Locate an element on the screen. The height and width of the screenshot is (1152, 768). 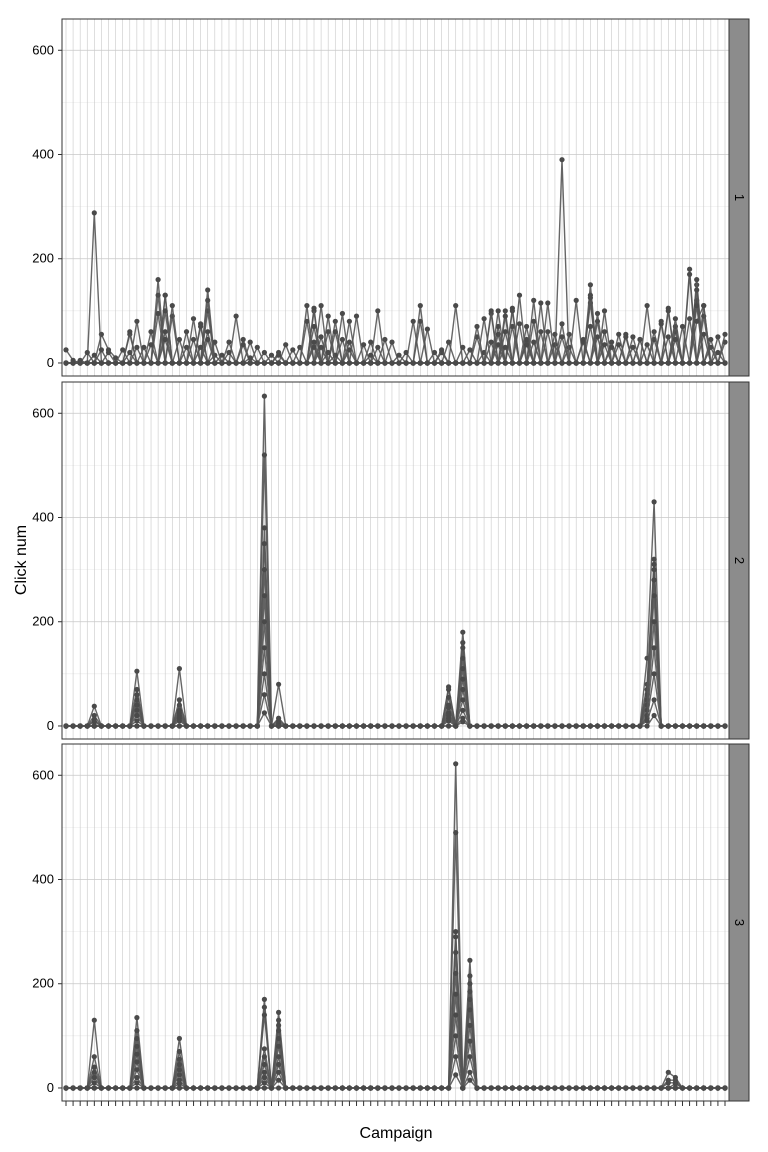
y-axis-title: Click num is located at coordinates (21, 560).